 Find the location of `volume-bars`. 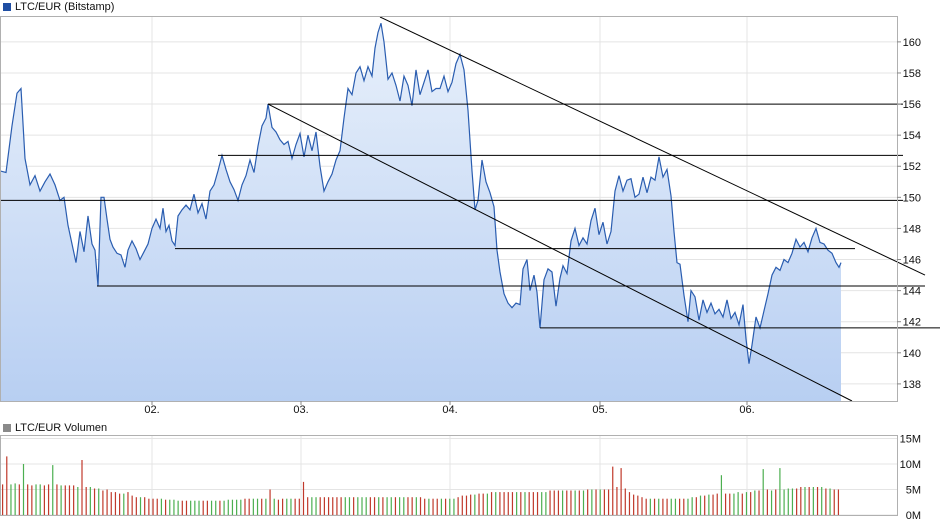

volume-bars is located at coordinates (421, 485).